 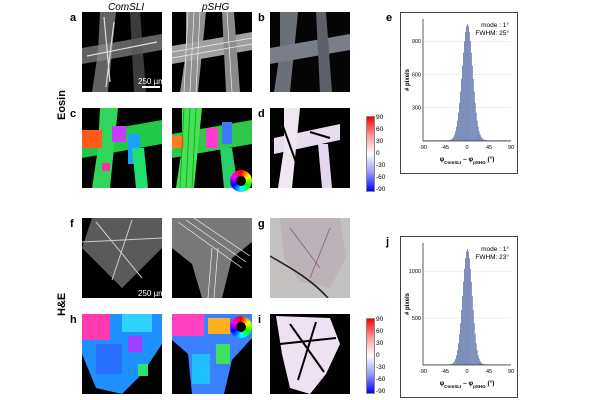 I want to click on difference-colorbar-top, so click(x=370, y=154).